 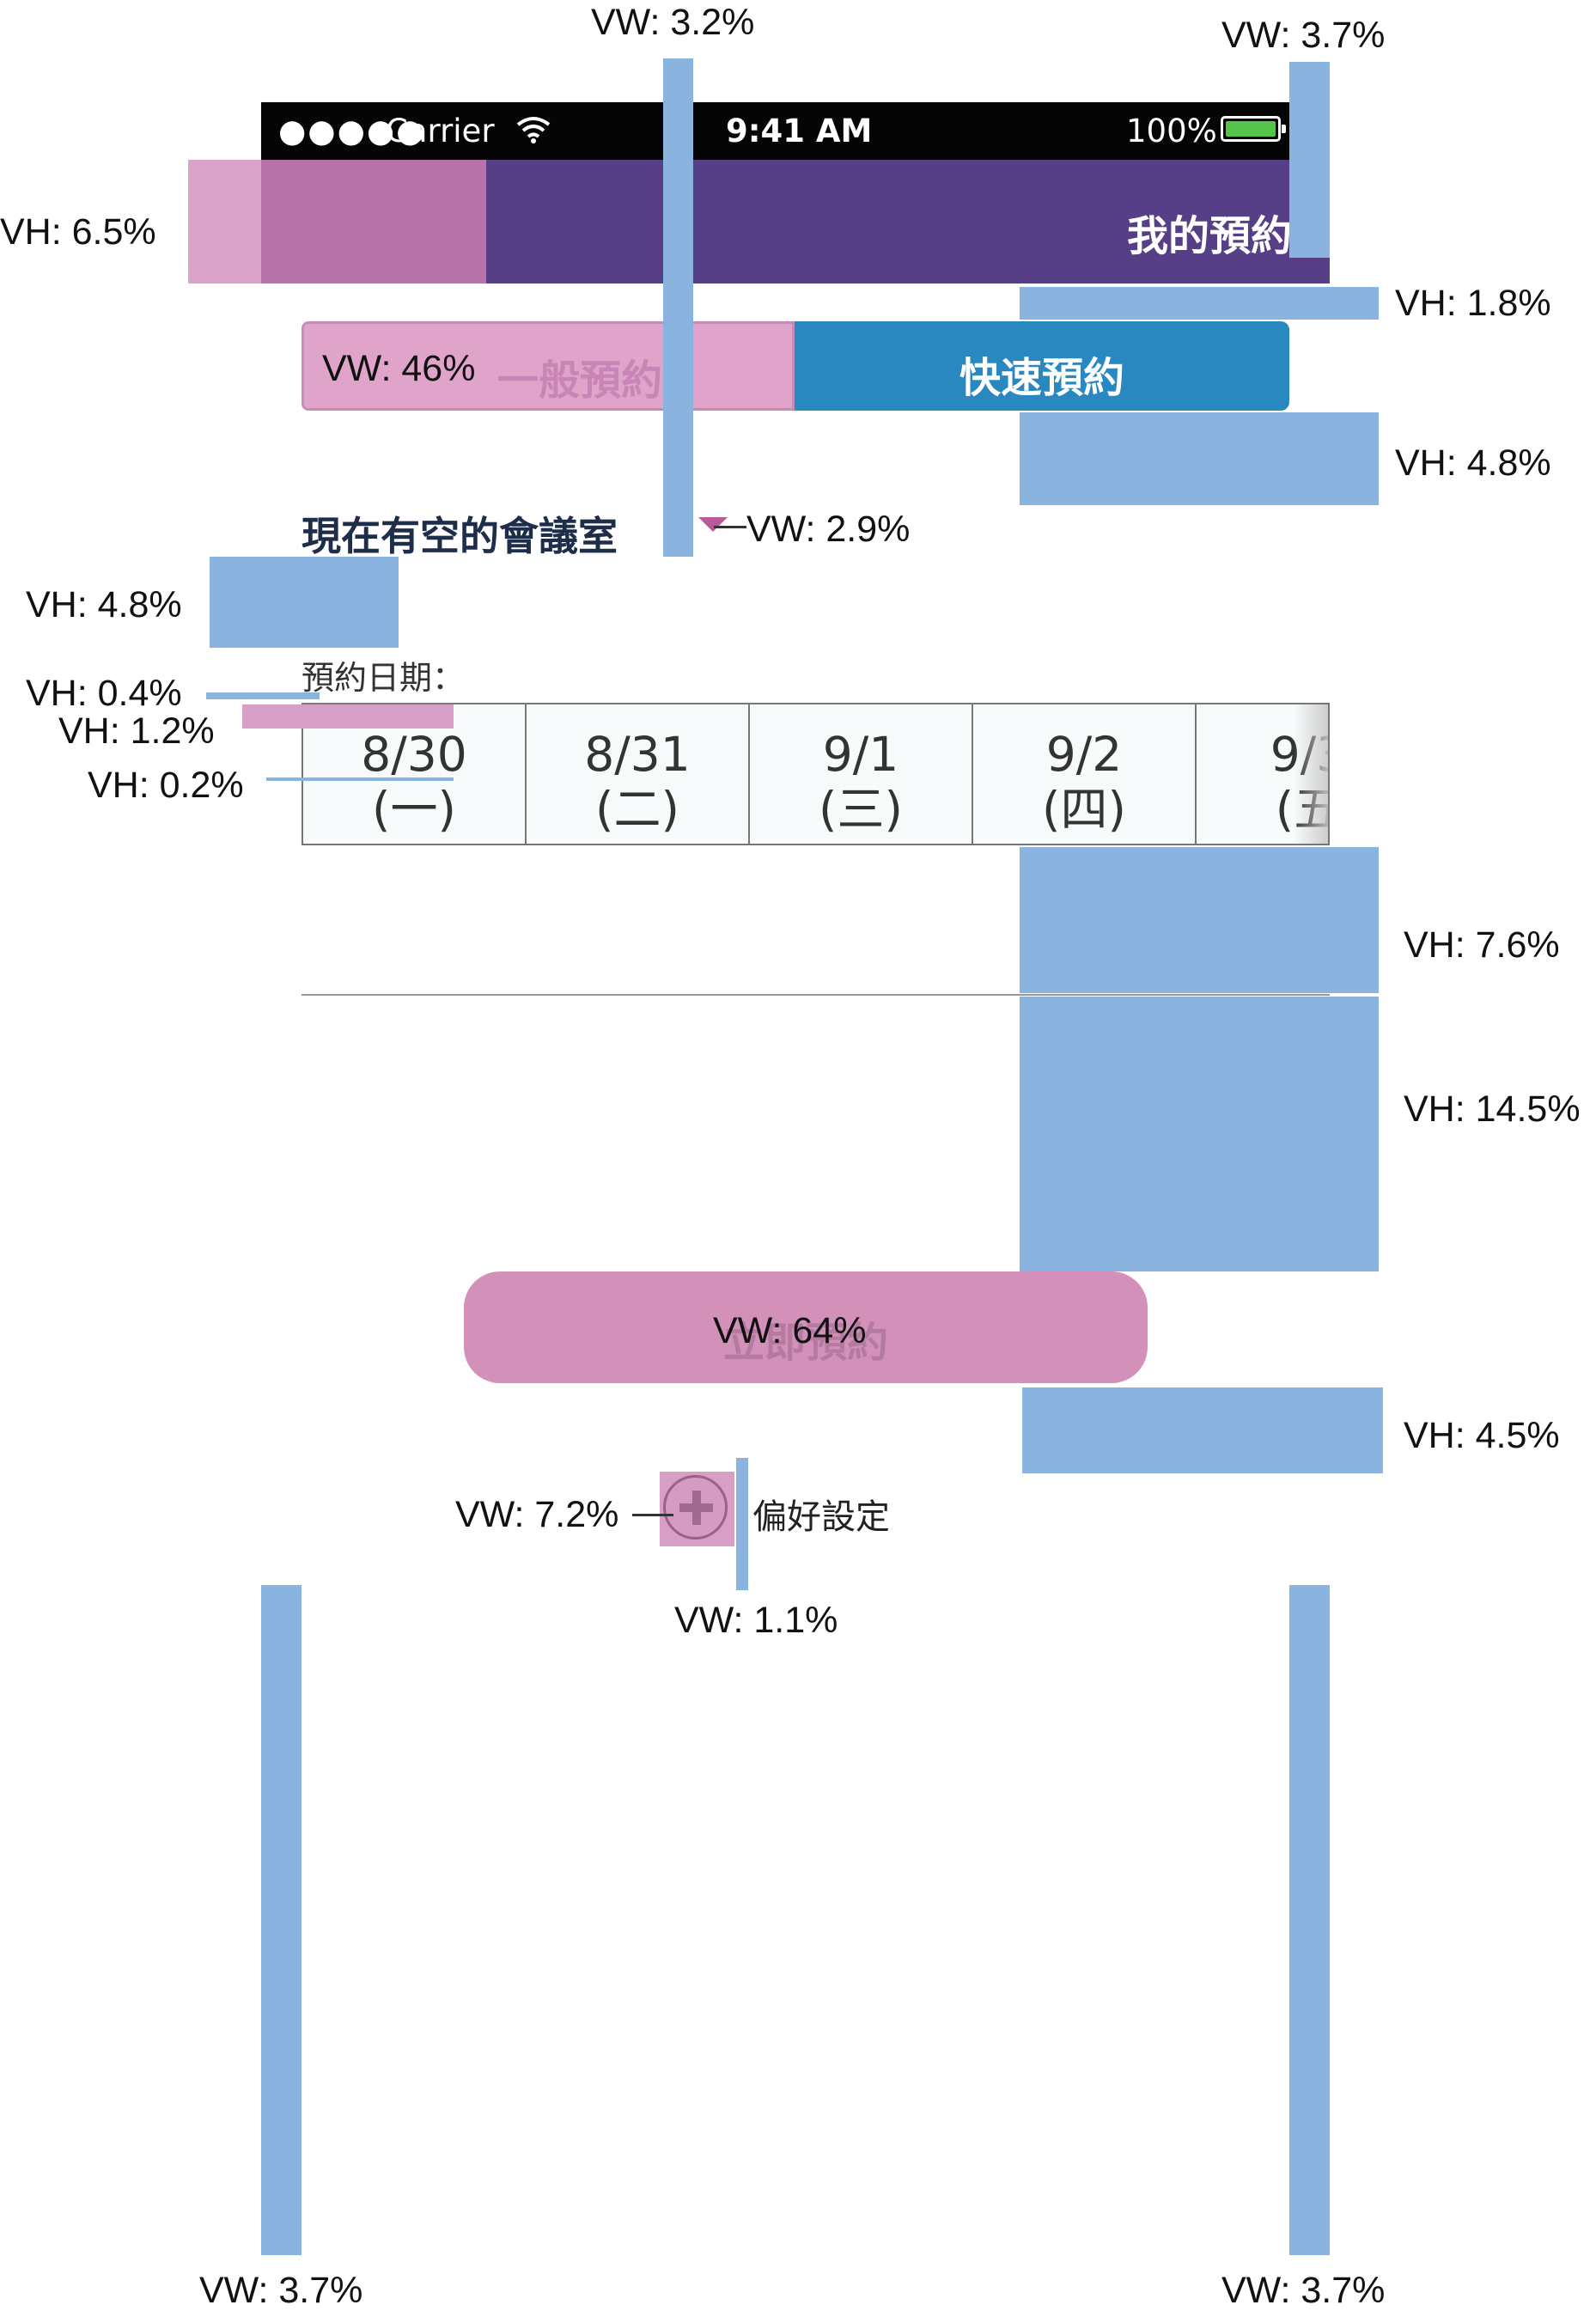 I want to click on annotation-label: VW: 3.2%, so click(x=673, y=22).